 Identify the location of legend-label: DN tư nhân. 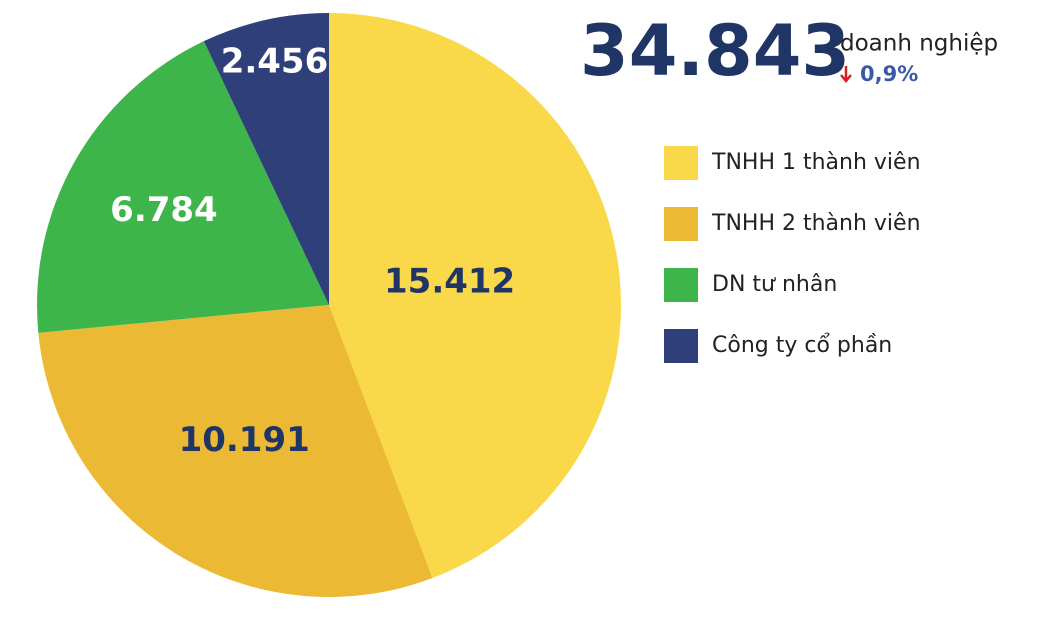
(774, 284).